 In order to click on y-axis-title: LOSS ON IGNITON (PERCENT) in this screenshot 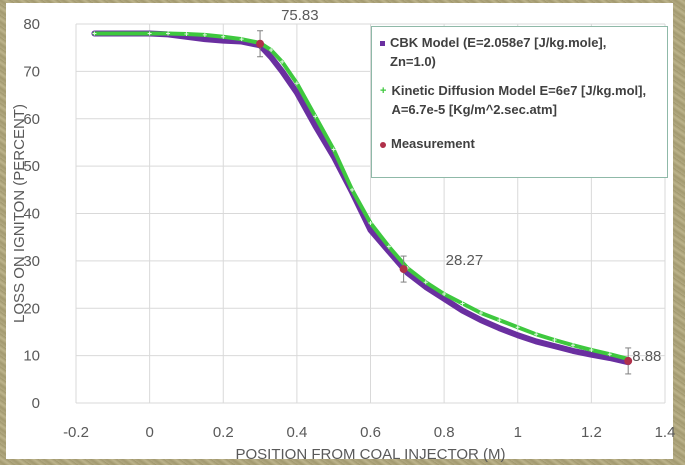, I will do `click(19, 213)`.